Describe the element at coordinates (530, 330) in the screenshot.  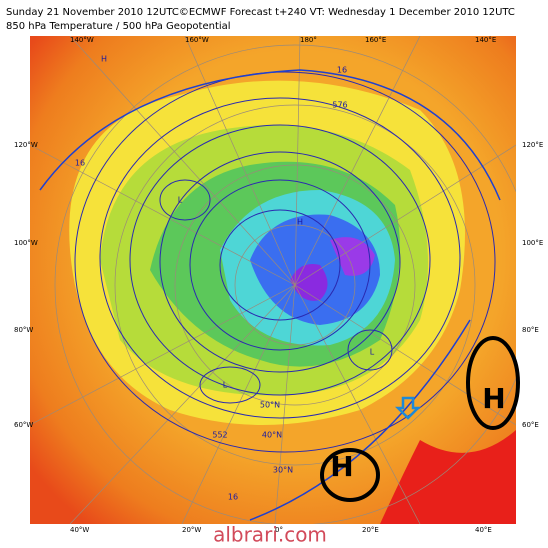
I see `coordinate-label: 80°E` at that location.